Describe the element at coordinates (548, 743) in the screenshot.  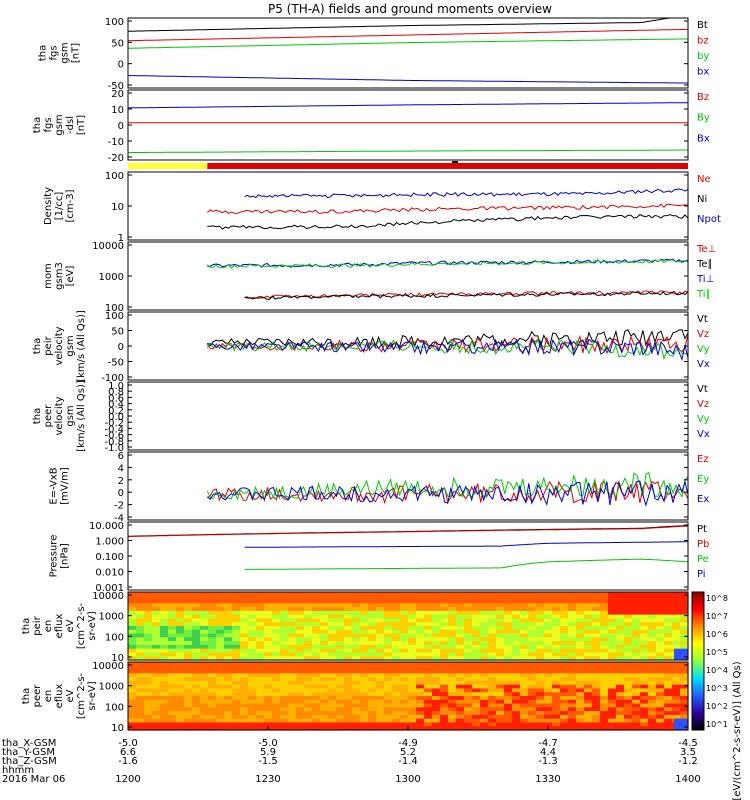
I see `ephemeris-value: -4.7` at that location.